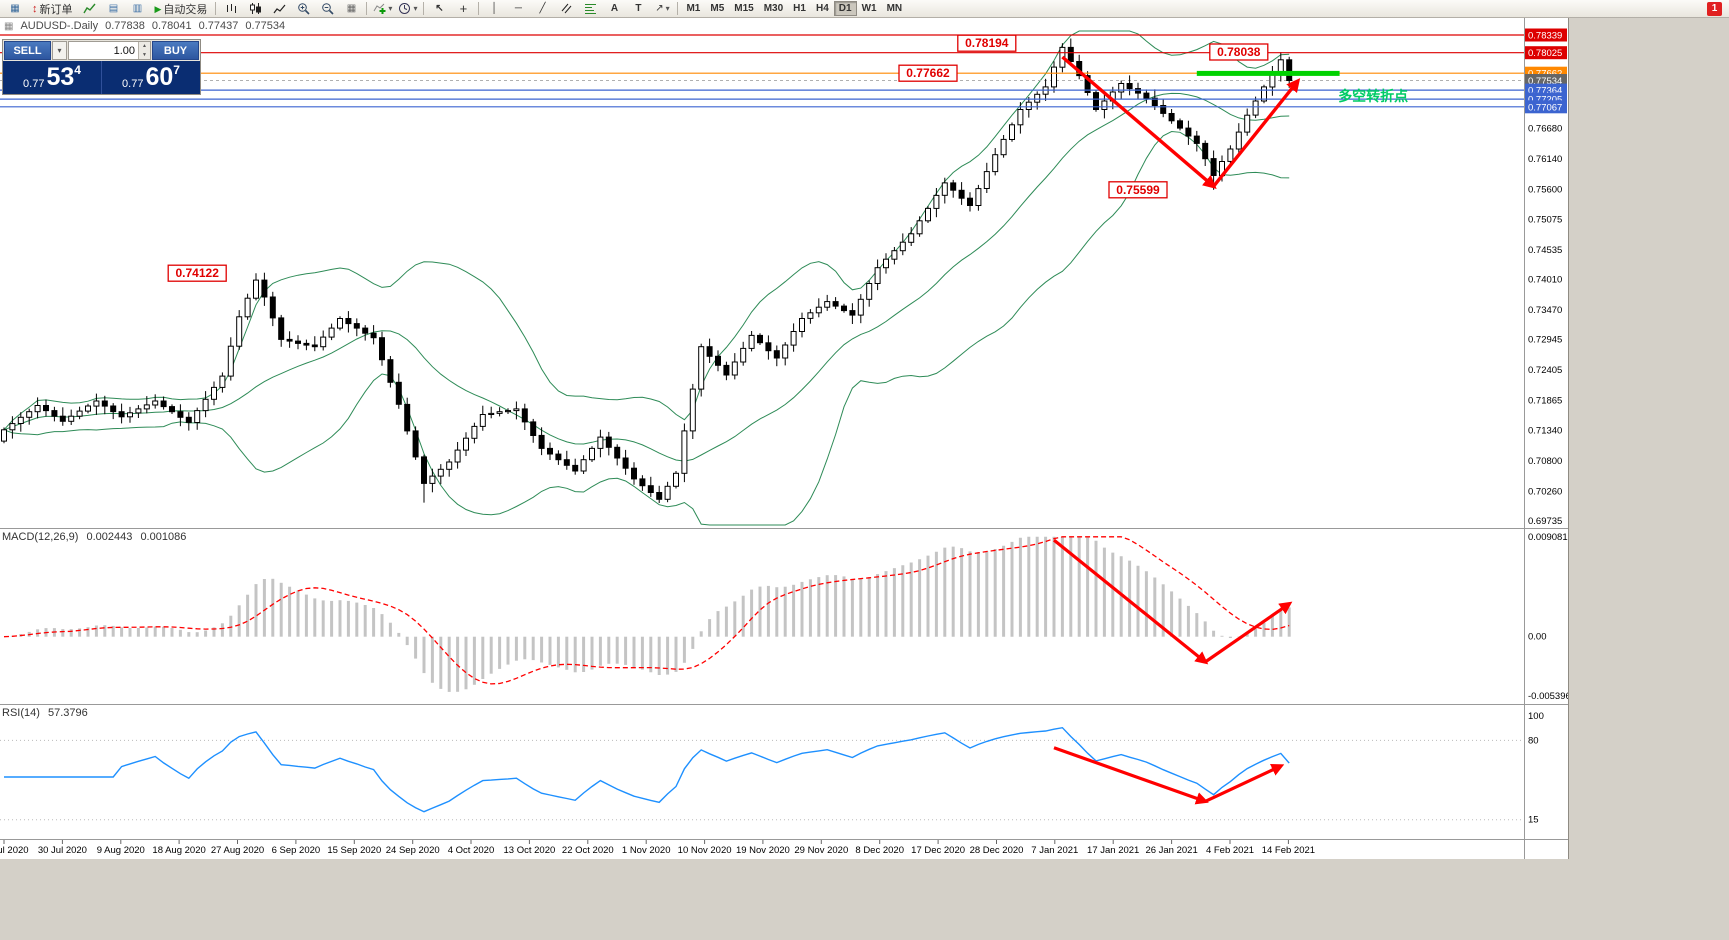  What do you see at coordinates (52, 9) in the screenshot?
I see `new-order-button: ↕ 新订单` at bounding box center [52, 9].